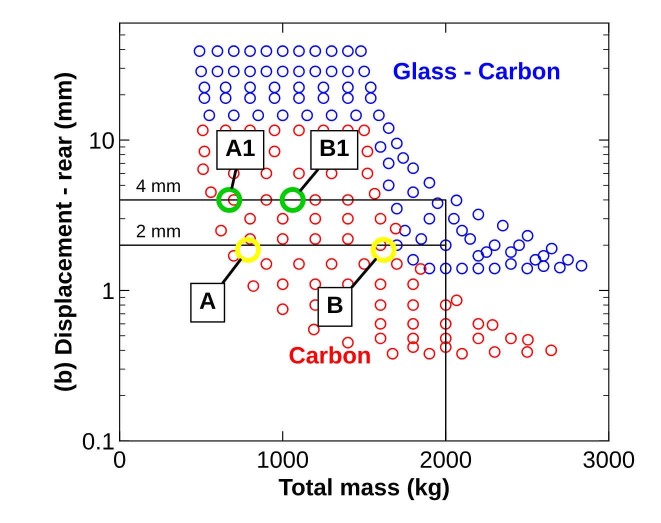 The height and width of the screenshot is (523, 661). I want to click on annotation: B1, so click(334, 148).